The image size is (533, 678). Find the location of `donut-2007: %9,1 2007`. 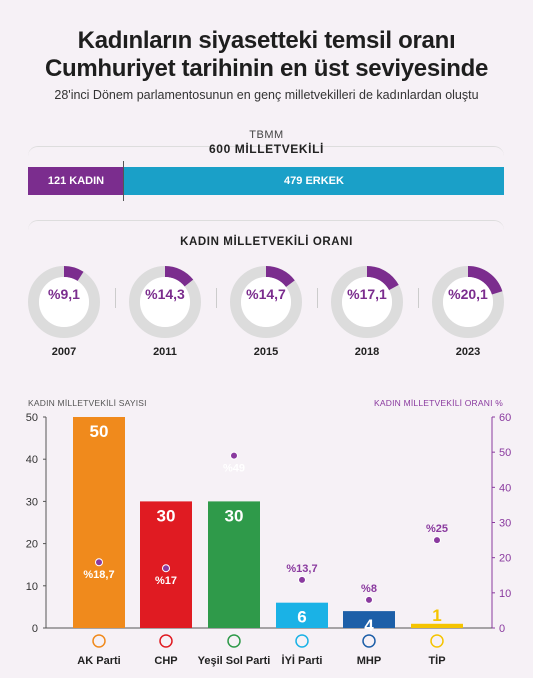

donut-2007: %9,1 2007 is located at coordinates (64, 310).